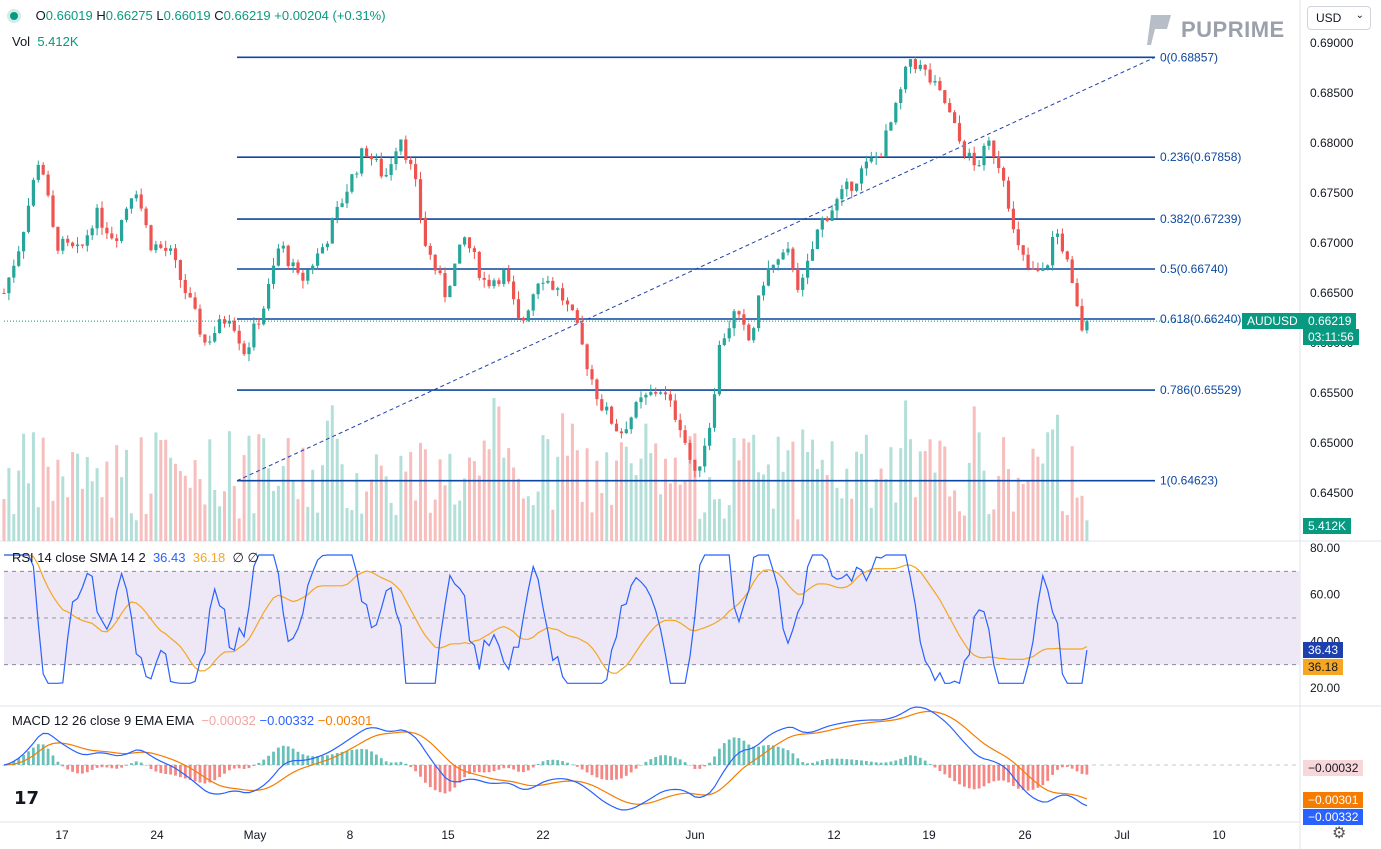  What do you see at coordinates (1200, 219) in the screenshot?
I see `fib-label: 0.382(0.67239)` at bounding box center [1200, 219].